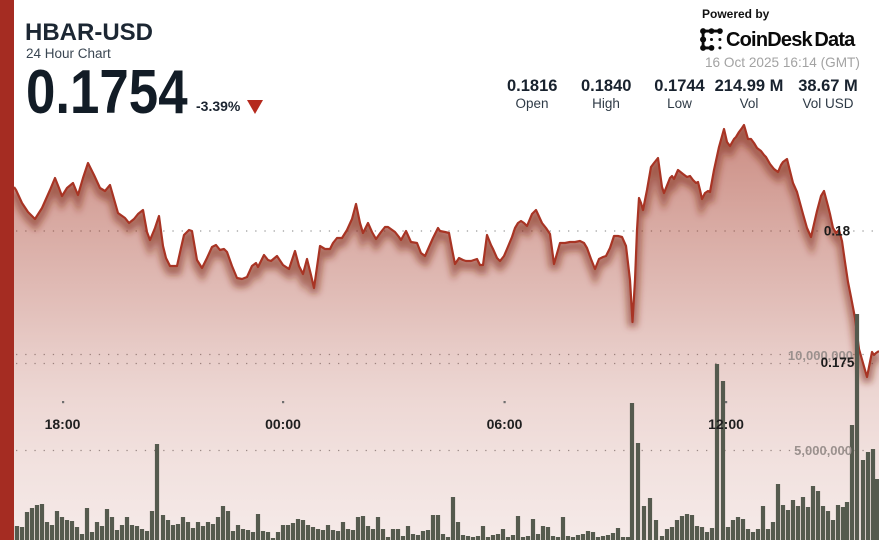  Describe the element at coordinates (837, 231) in the screenshot. I see `svg-text: 0.18` at that location.